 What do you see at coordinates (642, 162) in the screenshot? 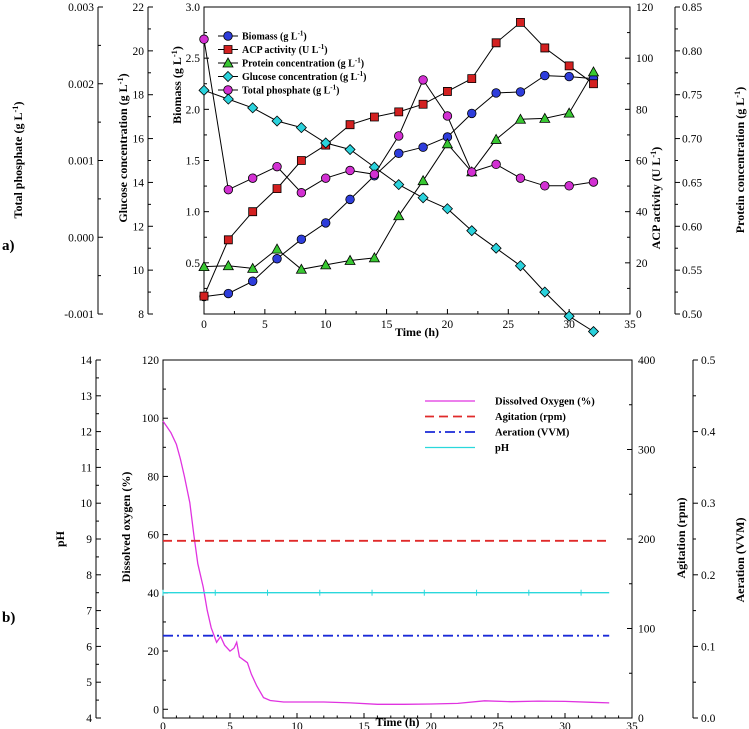
I see `acp-tick-label: 60` at bounding box center [642, 162].